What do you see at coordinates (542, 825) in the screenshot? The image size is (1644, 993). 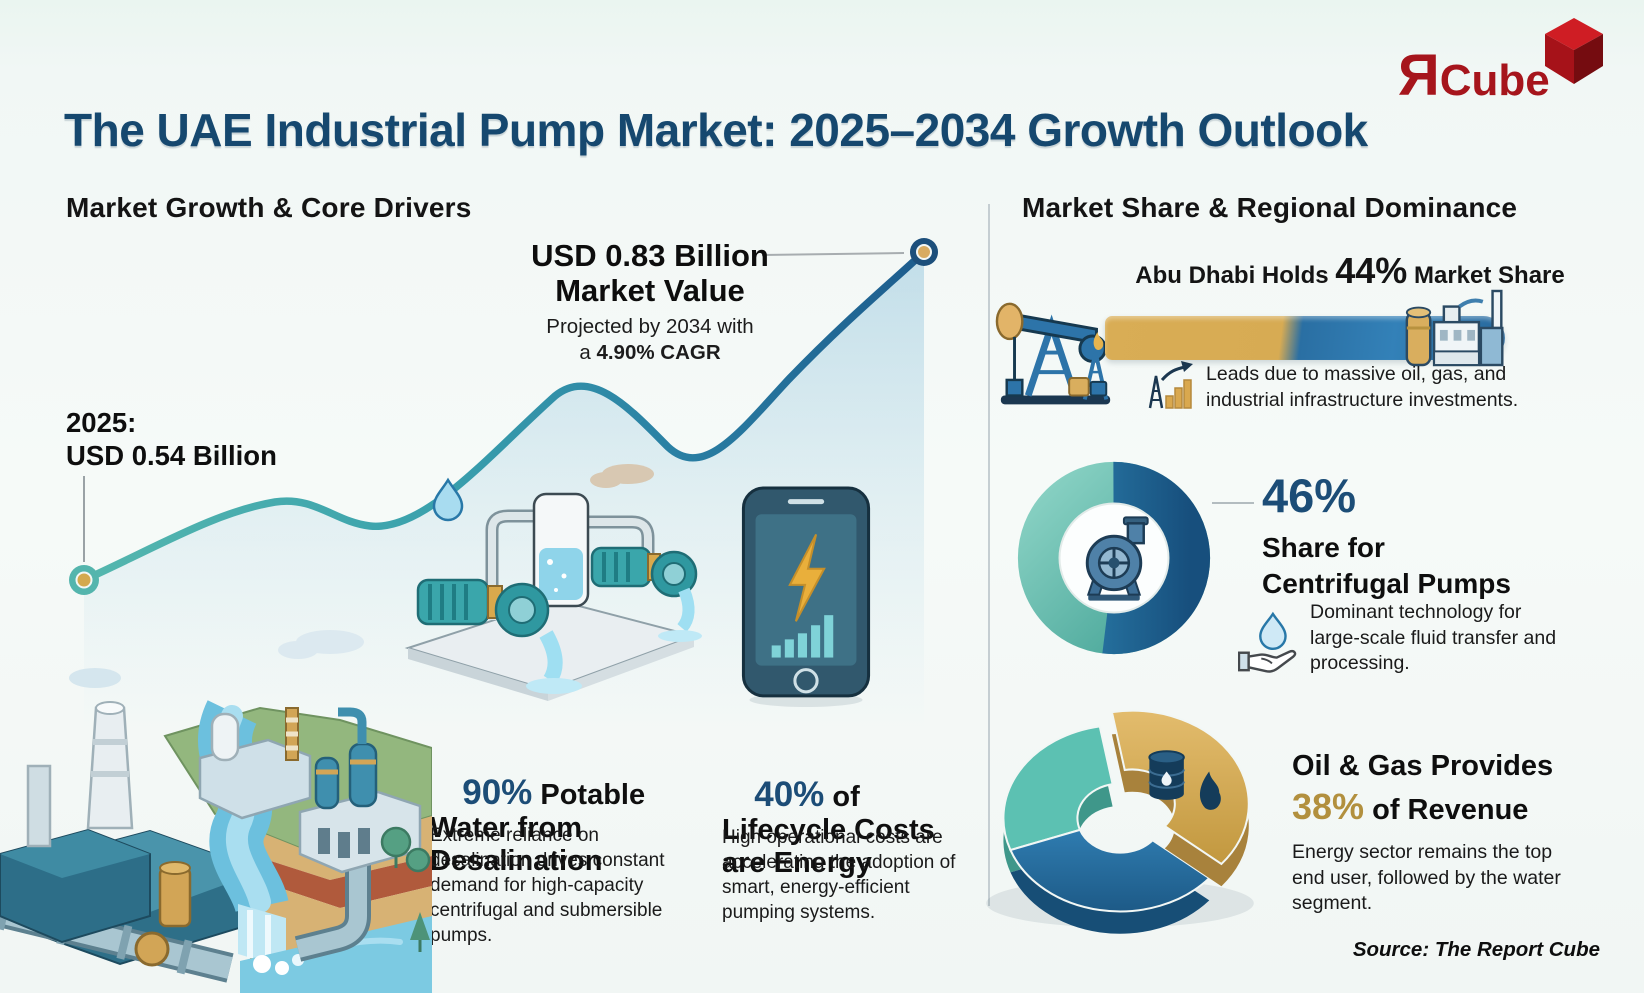 I see `stat-water-title: 90% Potable Water from Desalination` at bounding box center [542, 825].